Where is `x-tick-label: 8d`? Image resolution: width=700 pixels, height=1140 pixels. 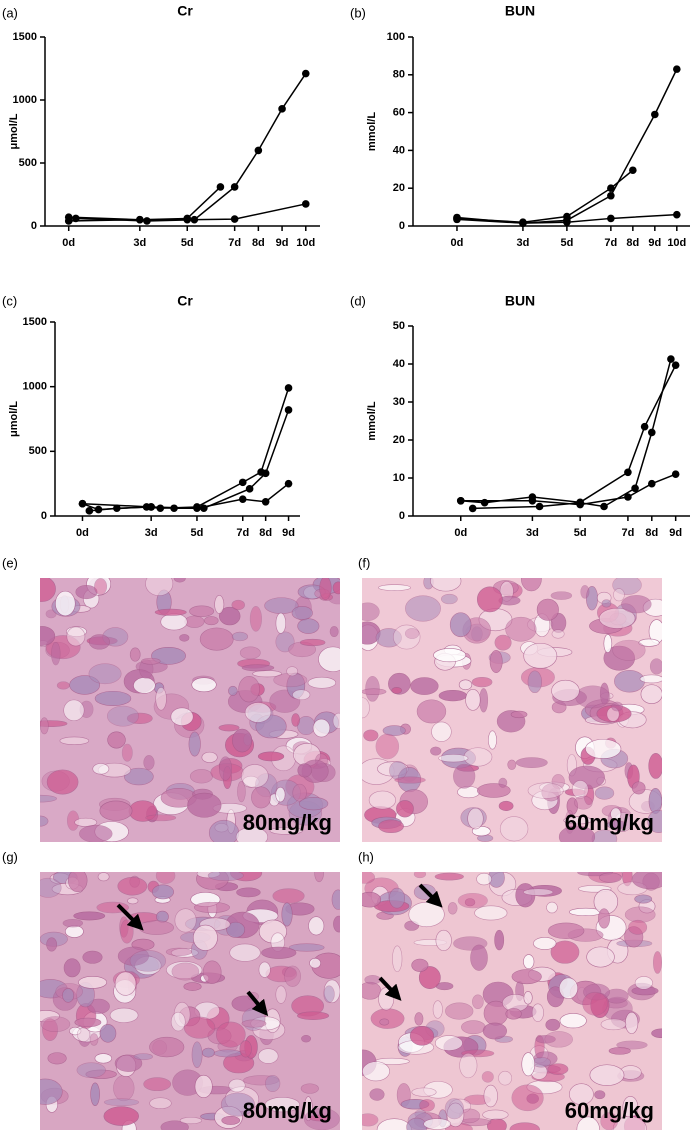 x-tick-label: 8d is located at coordinates (265, 533).